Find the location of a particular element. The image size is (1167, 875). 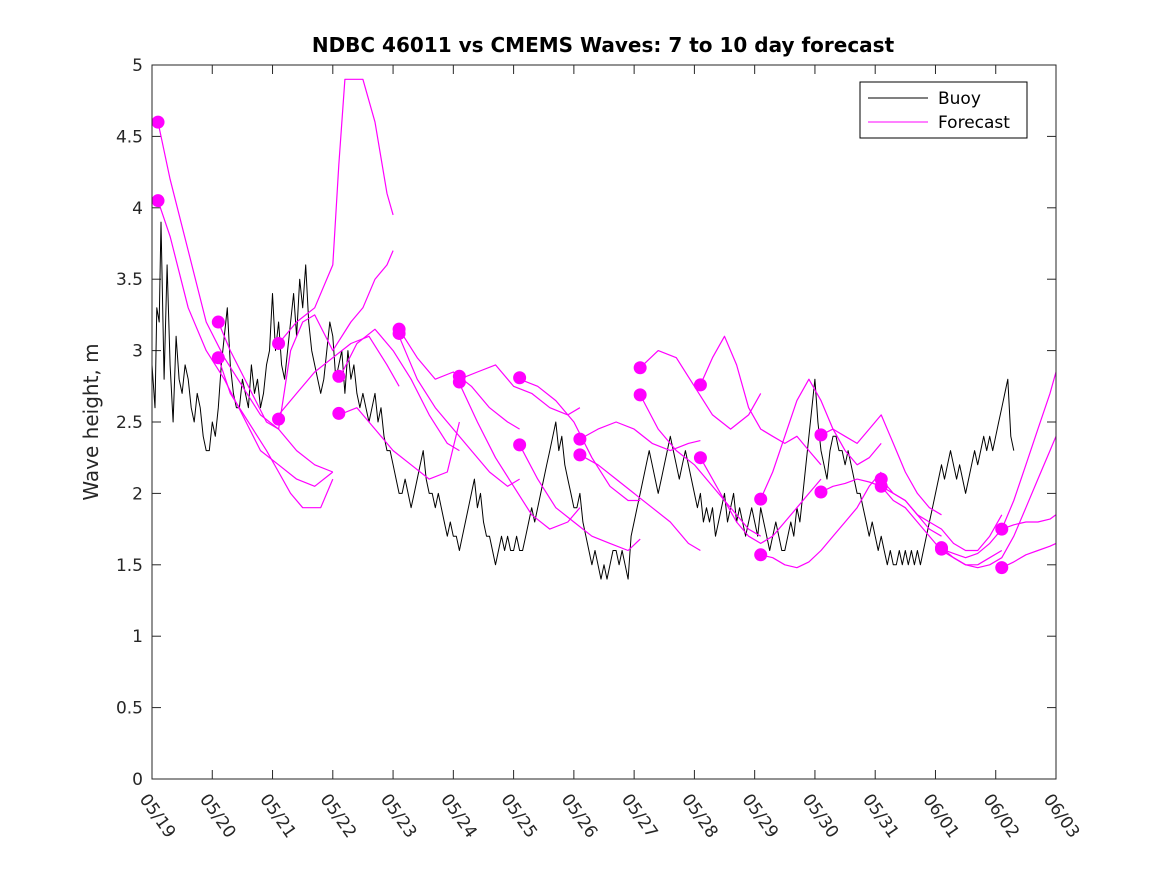

legend-forecast-label: Forecast is located at coordinates (974, 123).